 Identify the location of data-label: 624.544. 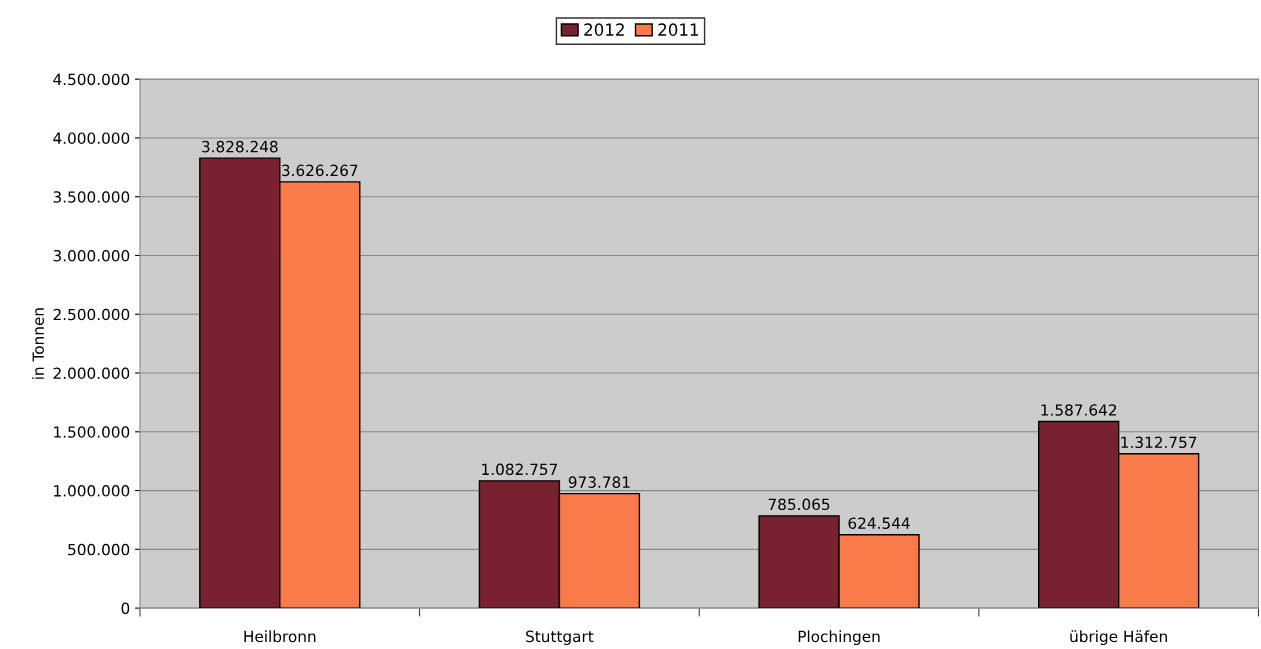
(879, 523).